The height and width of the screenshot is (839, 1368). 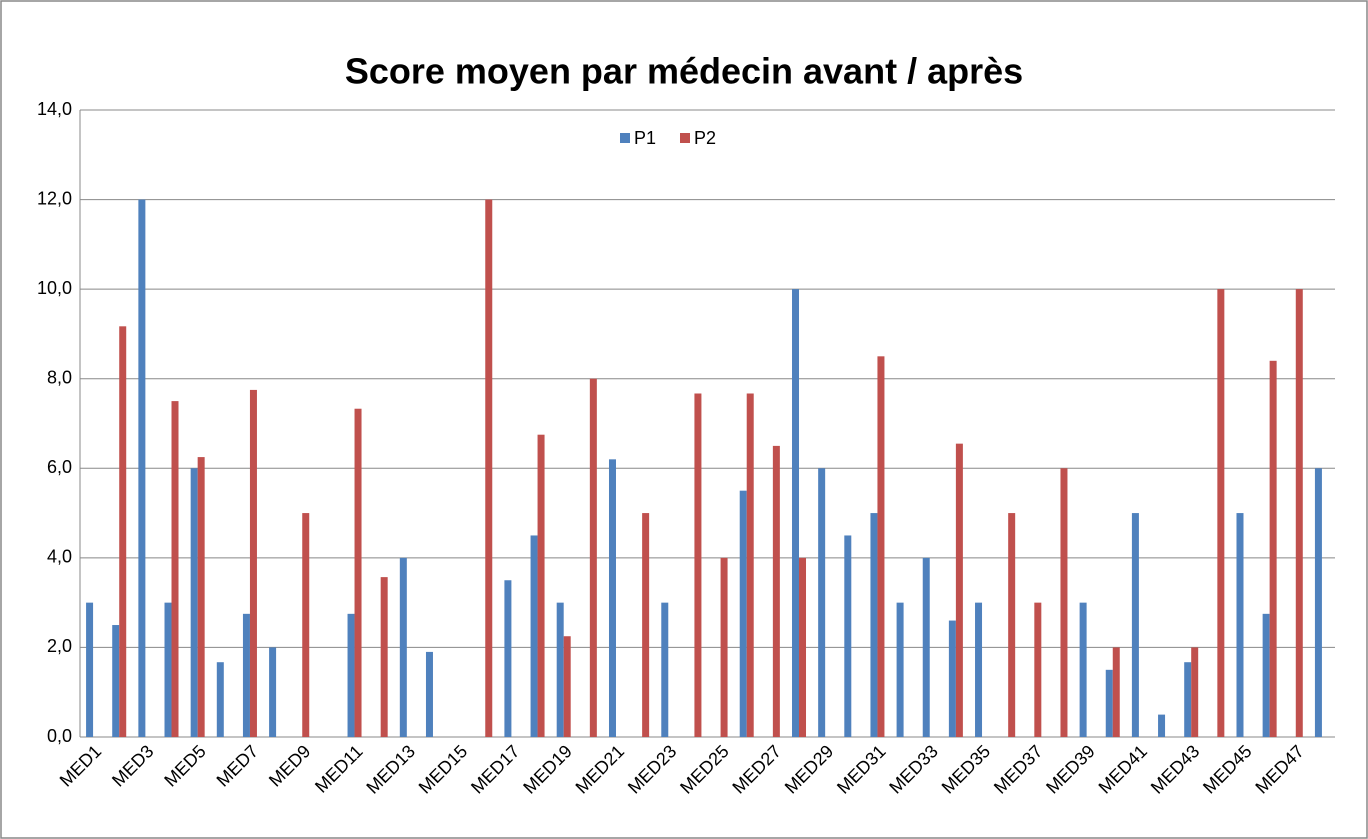 What do you see at coordinates (54, 109) in the screenshot?
I see `y-tick-label: 14,0` at bounding box center [54, 109].